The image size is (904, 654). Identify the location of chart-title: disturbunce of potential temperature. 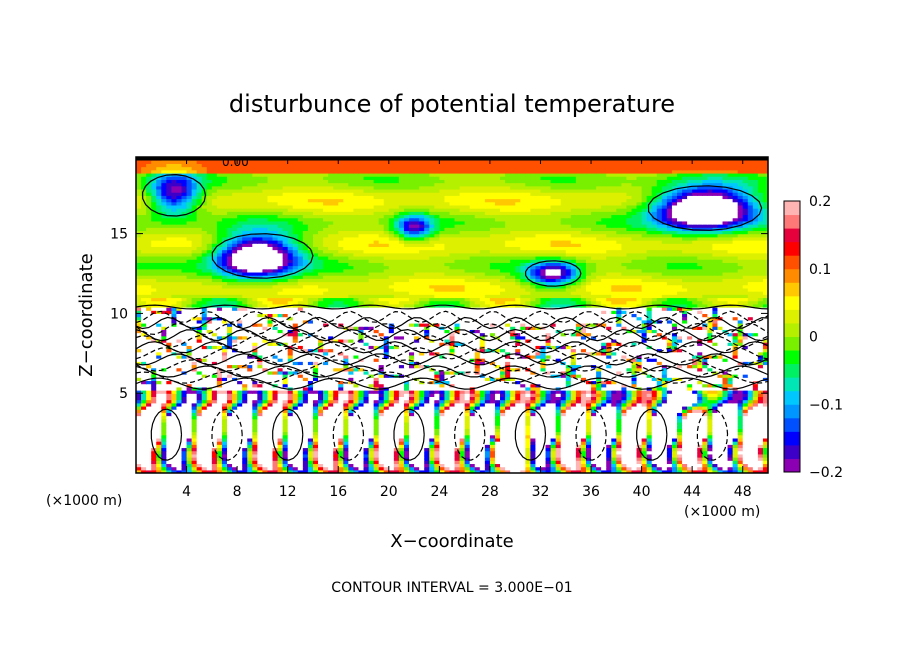
(452, 104).